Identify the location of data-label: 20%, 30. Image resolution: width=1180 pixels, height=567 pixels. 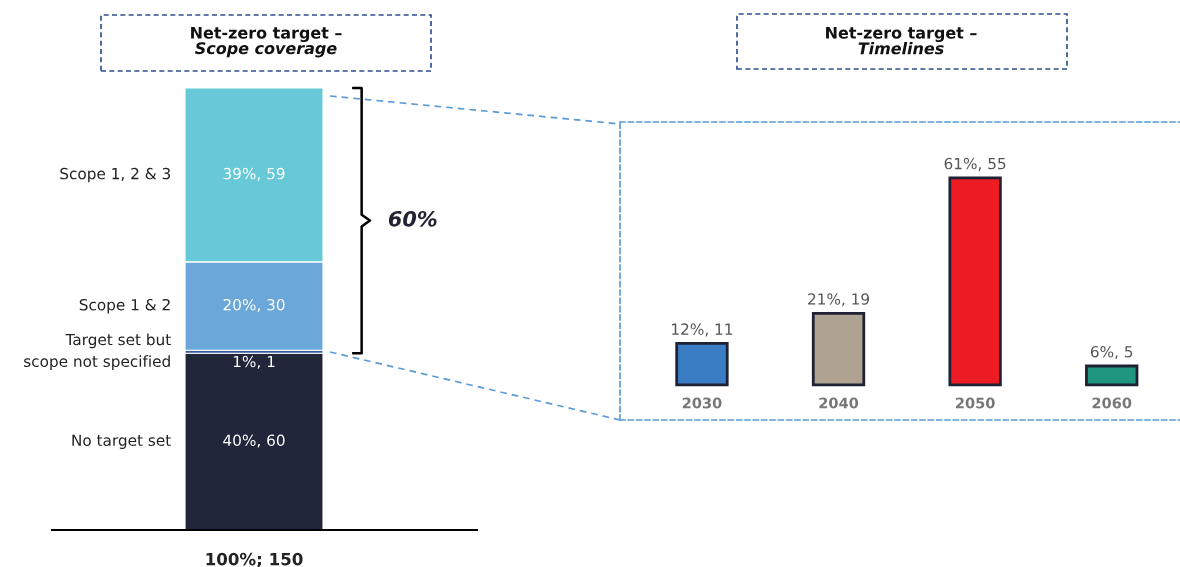
(254, 305).